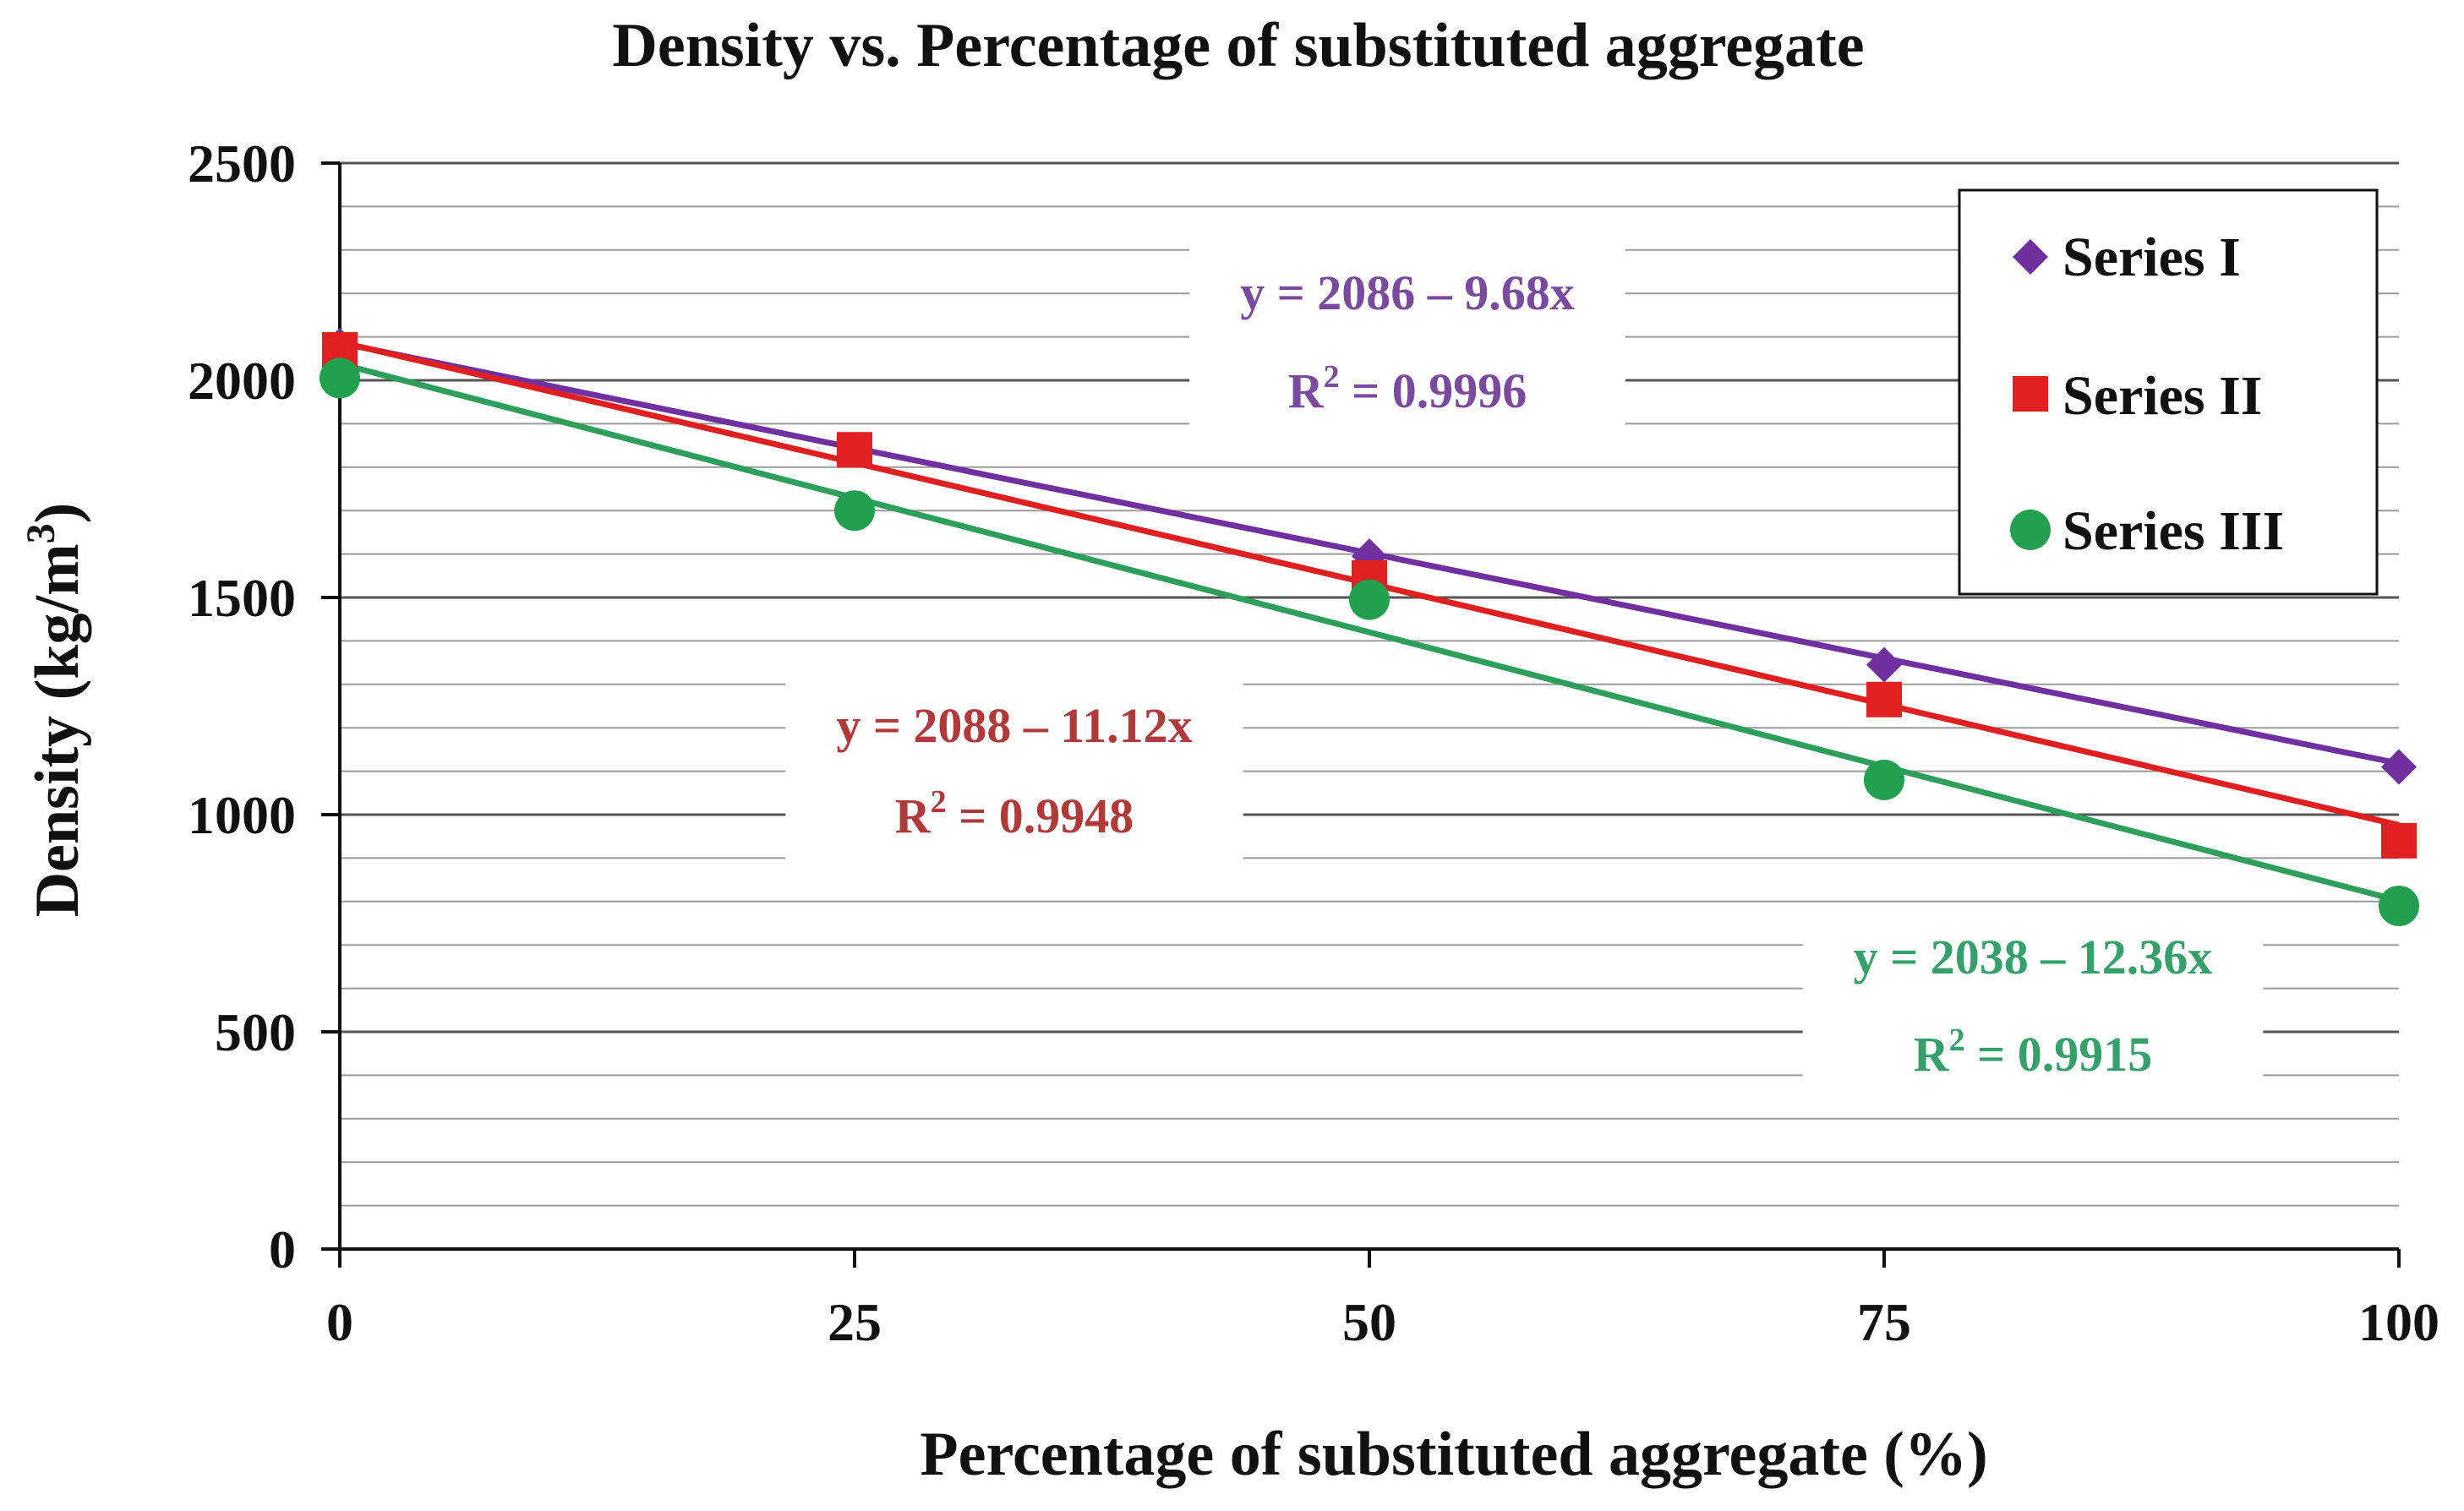  What do you see at coordinates (1407, 293) in the screenshot?
I see `equation-text-series-1: y = 2086 – 9.68x` at bounding box center [1407, 293].